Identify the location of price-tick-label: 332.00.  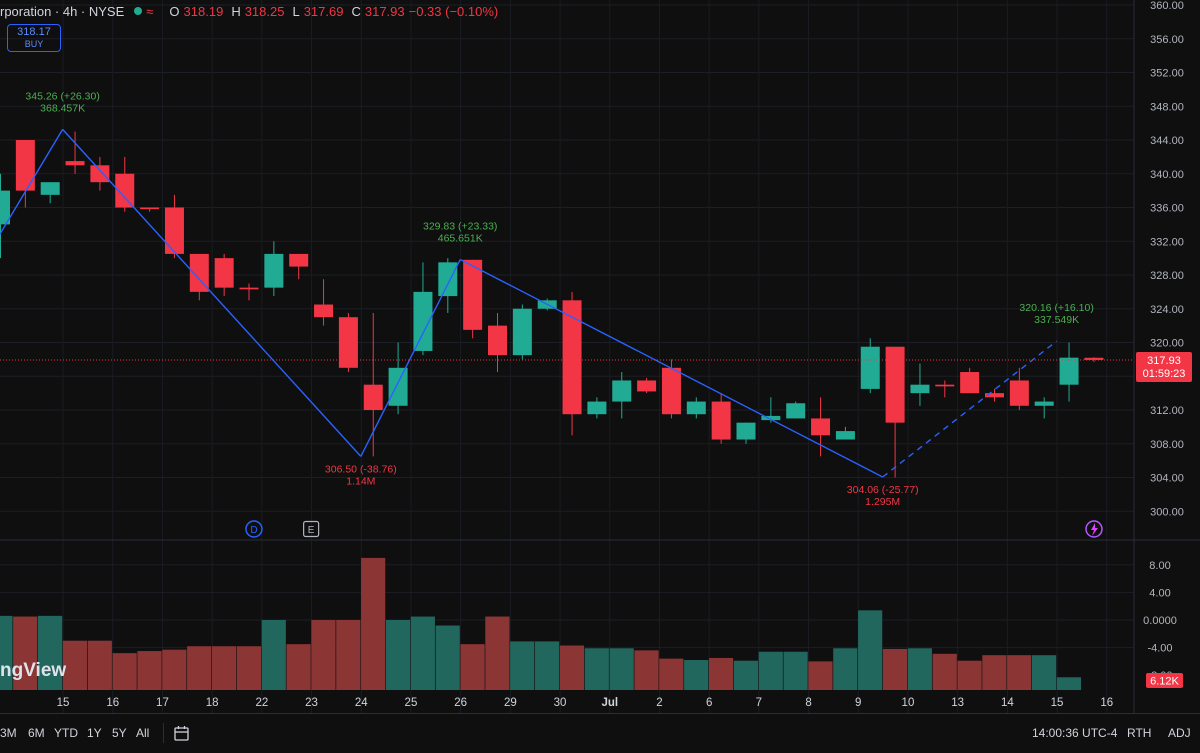
(1167, 242).